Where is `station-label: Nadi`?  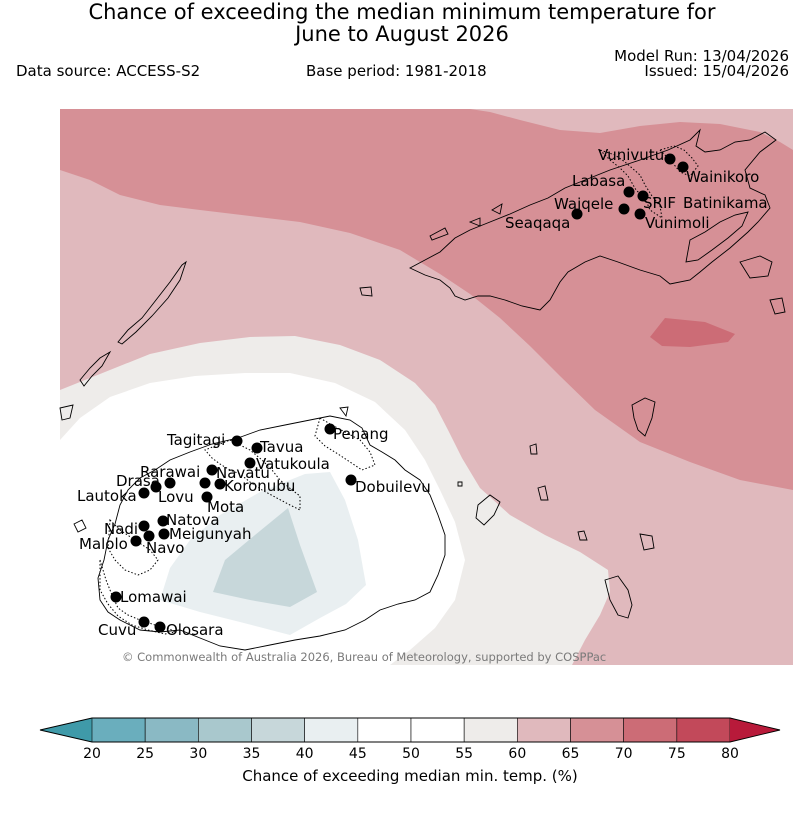
station-label: Nadi is located at coordinates (121, 529).